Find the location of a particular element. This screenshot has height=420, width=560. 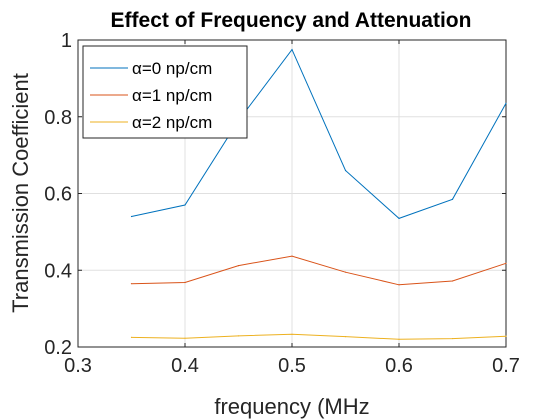

y-tick-label: 1 is located at coordinates (66, 41).